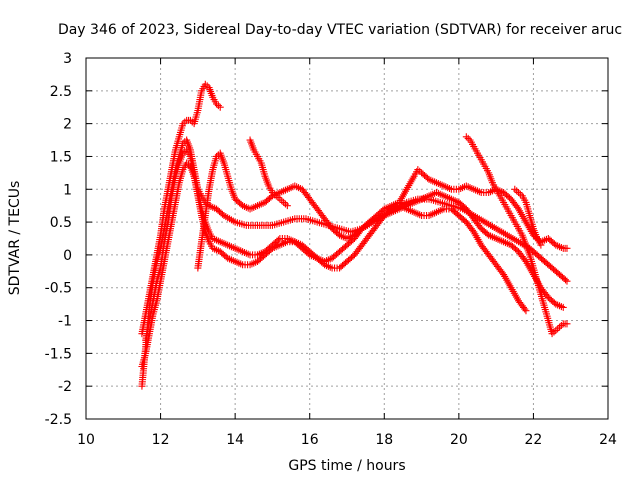 The width and height of the screenshot is (640, 480). Describe the element at coordinates (67, 256) in the screenshot. I see `y-tick-label: 0` at that location.